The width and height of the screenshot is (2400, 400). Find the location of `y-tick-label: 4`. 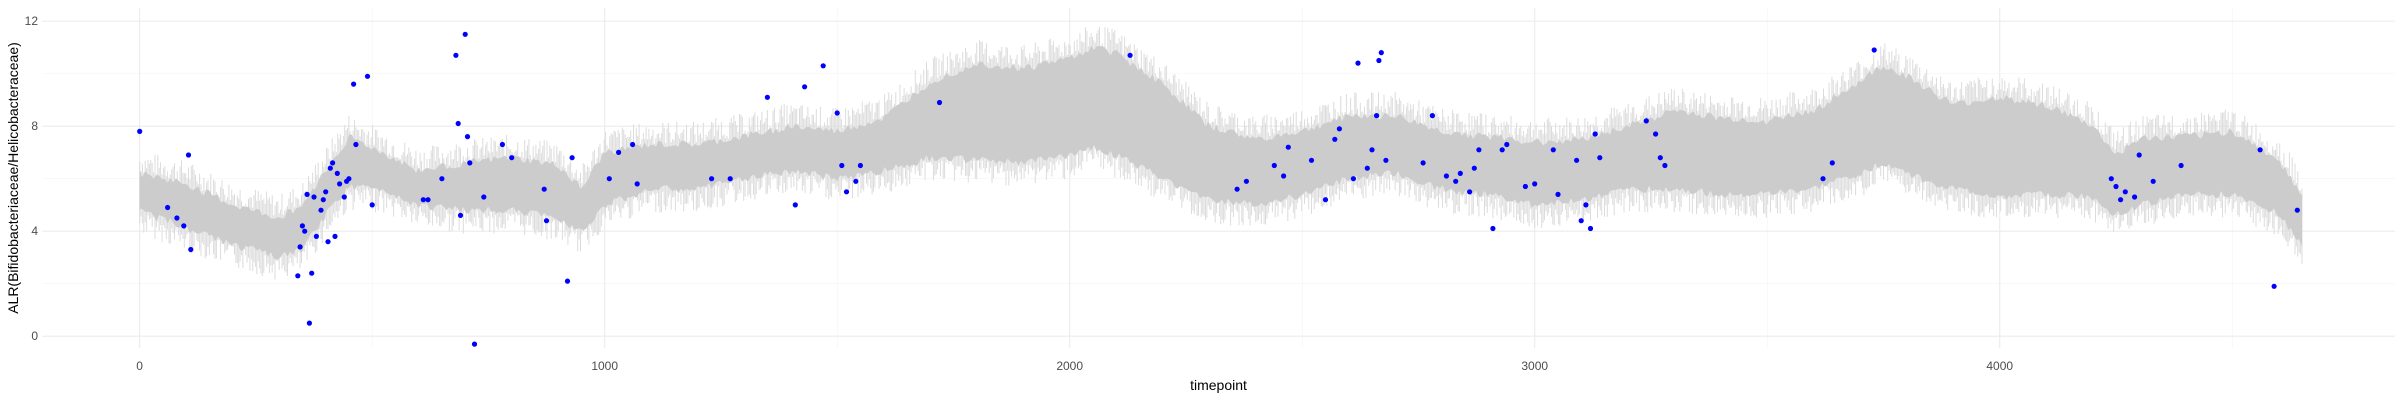

y-tick-label: 4 is located at coordinates (34, 231).